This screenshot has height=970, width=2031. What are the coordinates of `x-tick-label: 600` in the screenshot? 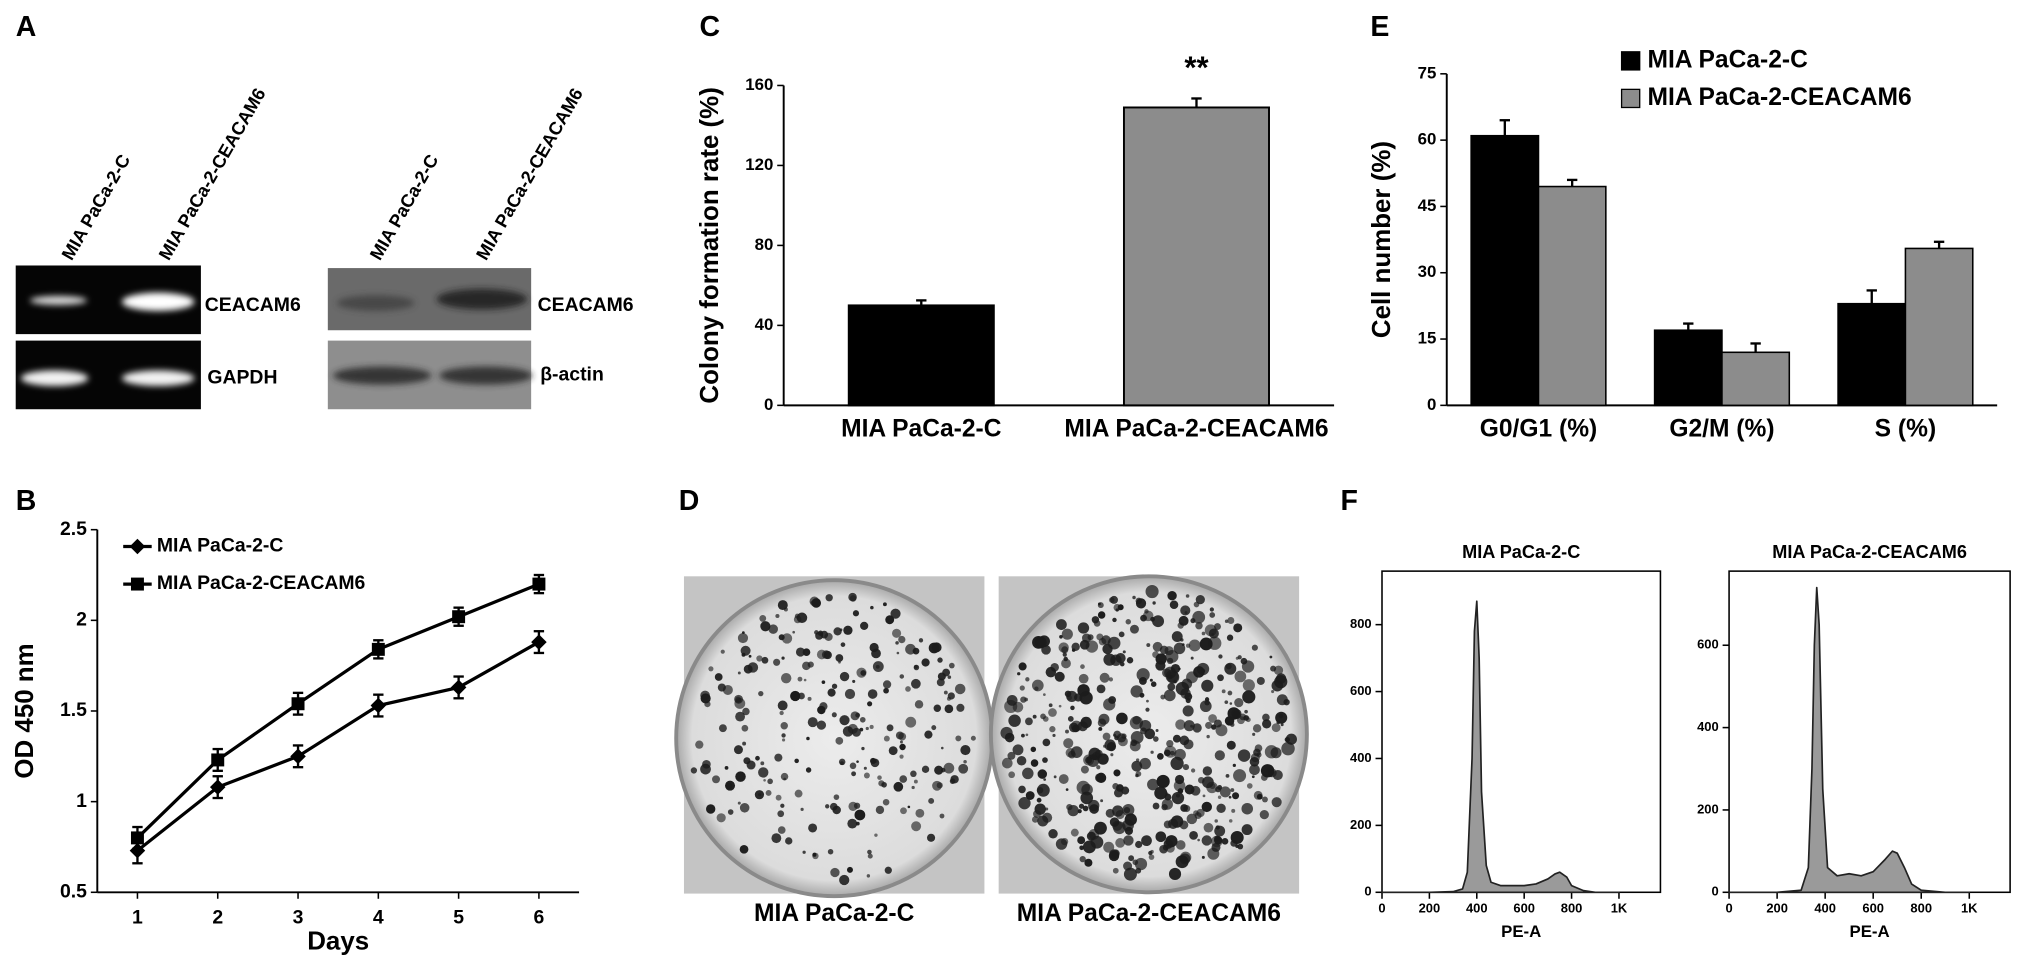 It's located at (1873, 908).